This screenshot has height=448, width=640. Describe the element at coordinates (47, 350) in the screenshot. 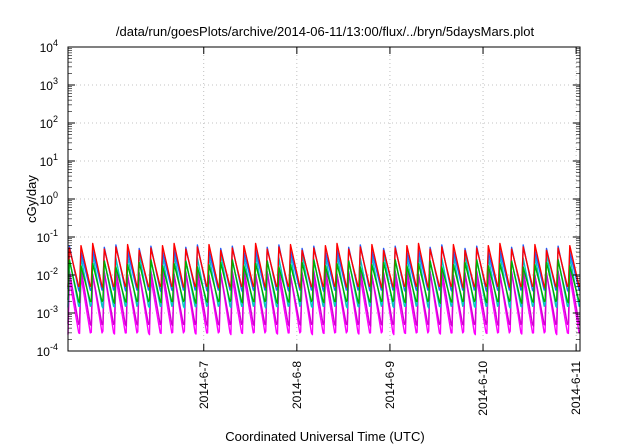

I see `y-tick-label: 10⁻⁴` at that location.